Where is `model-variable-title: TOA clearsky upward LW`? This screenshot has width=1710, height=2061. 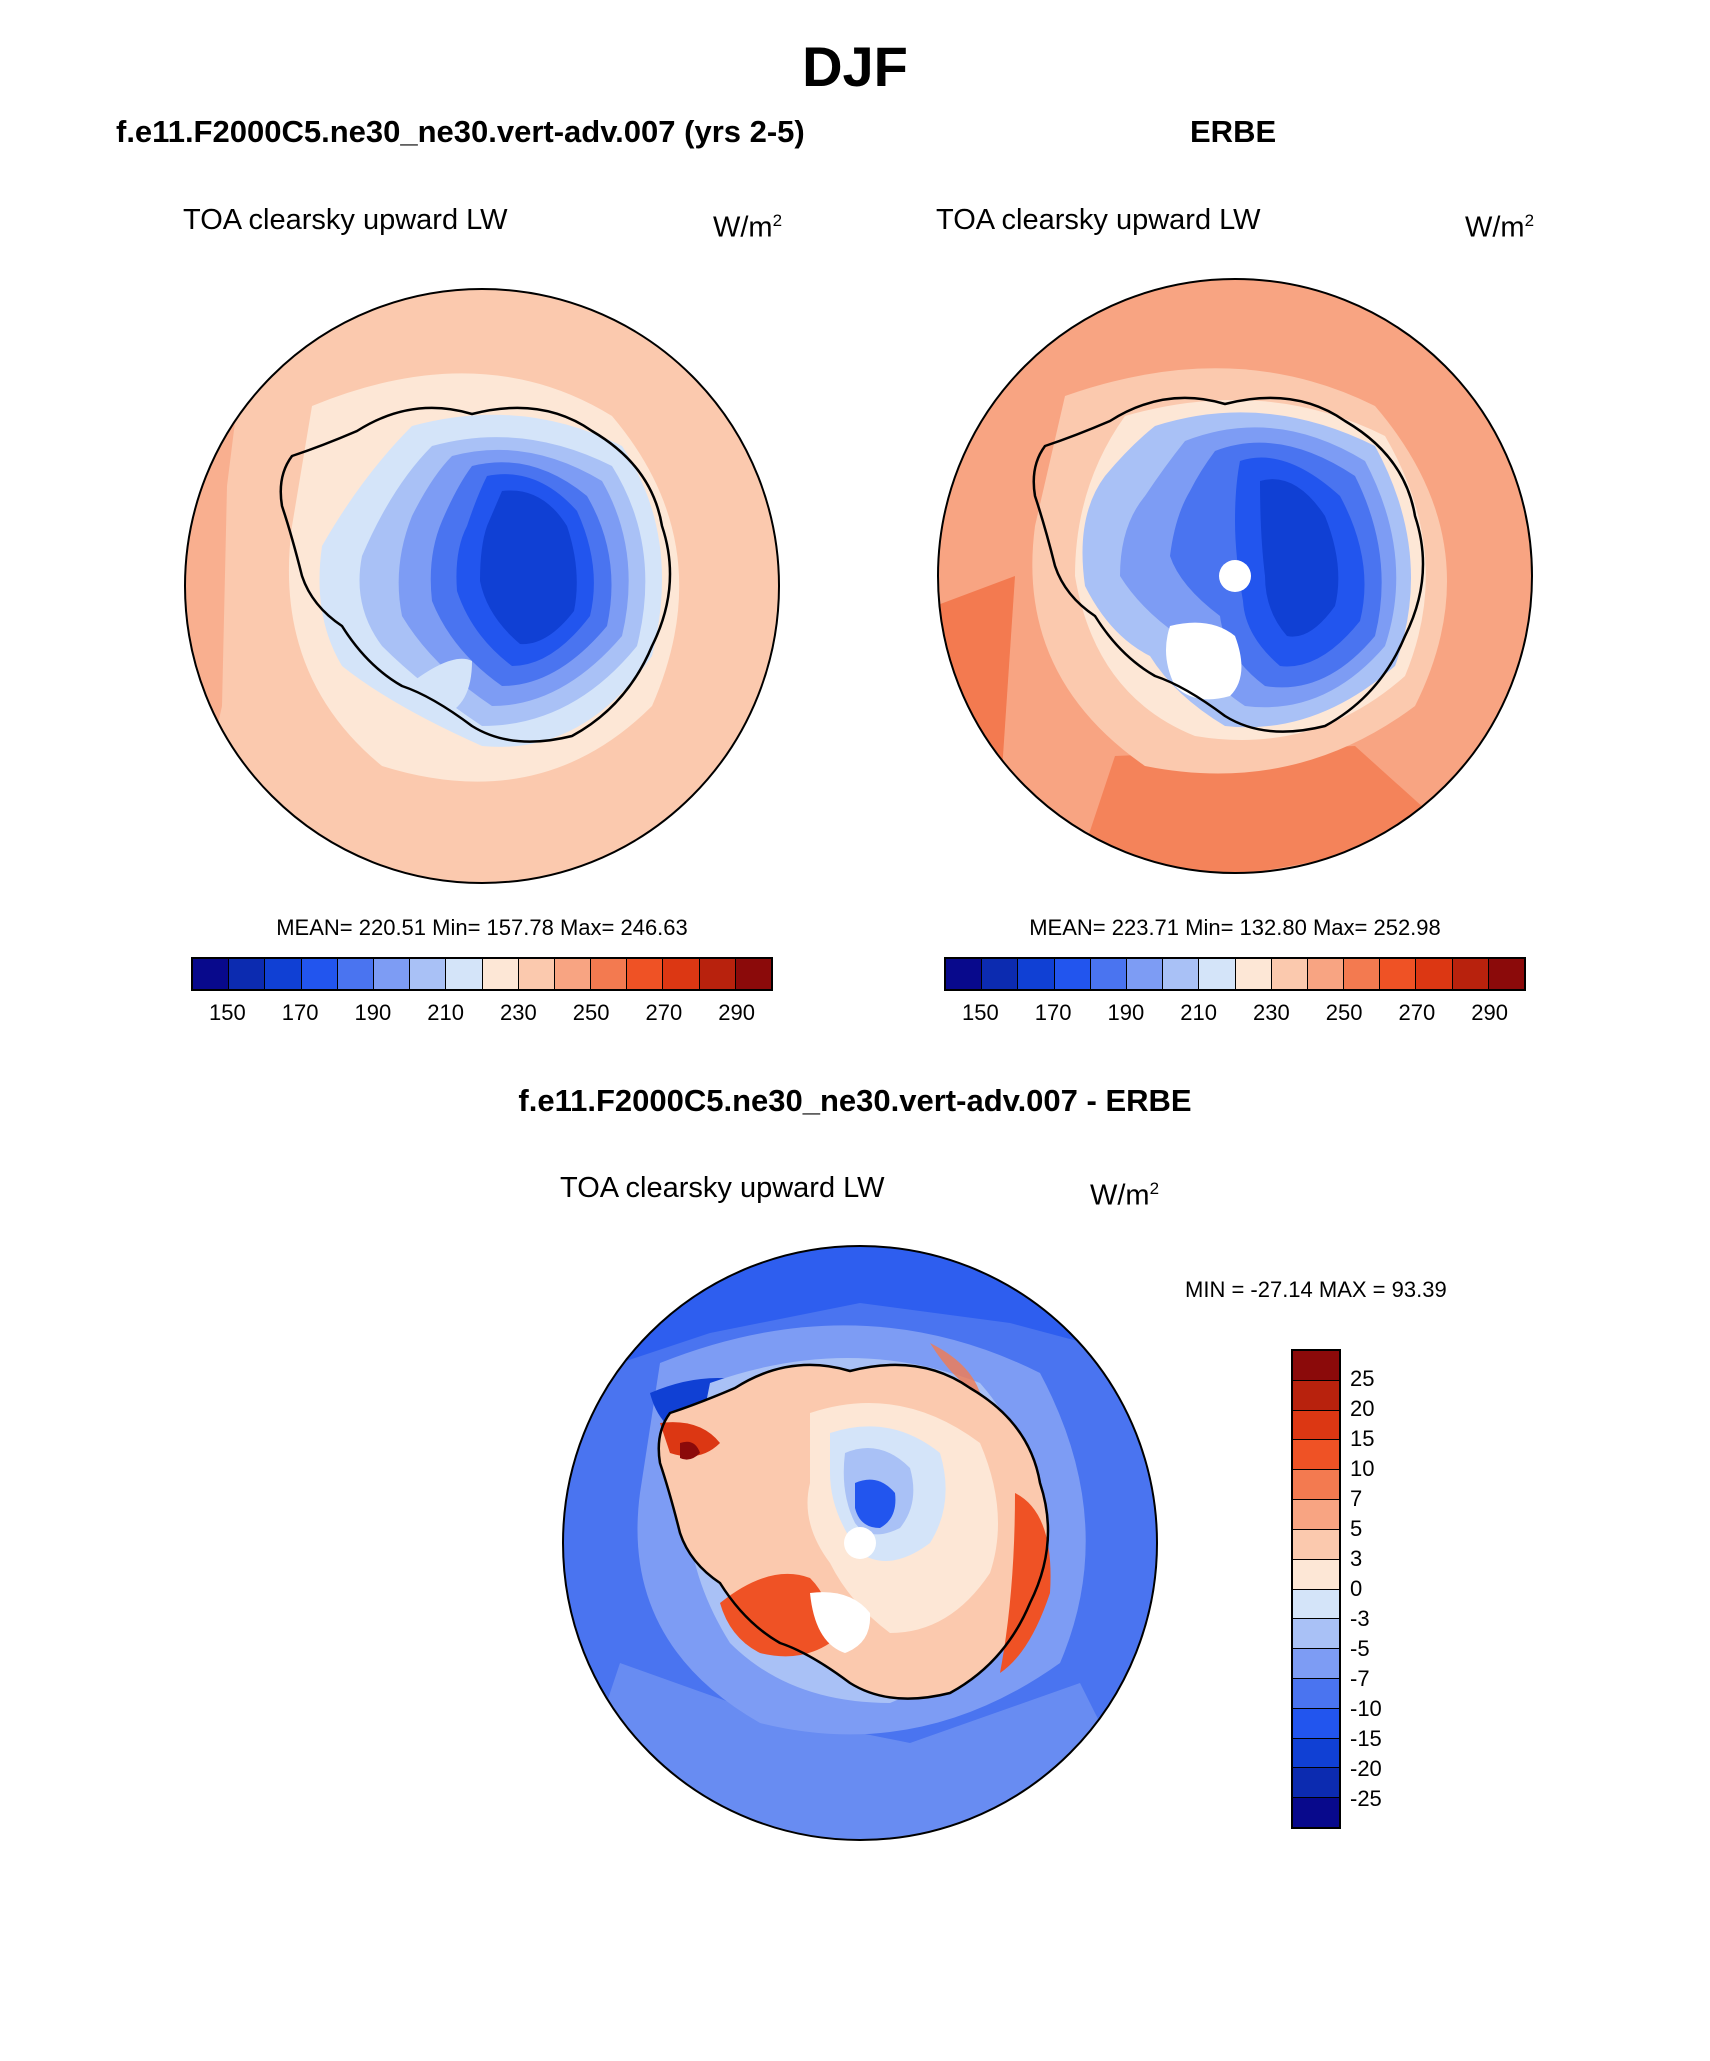 model-variable-title: TOA clearsky upward LW is located at coordinates (345, 220).